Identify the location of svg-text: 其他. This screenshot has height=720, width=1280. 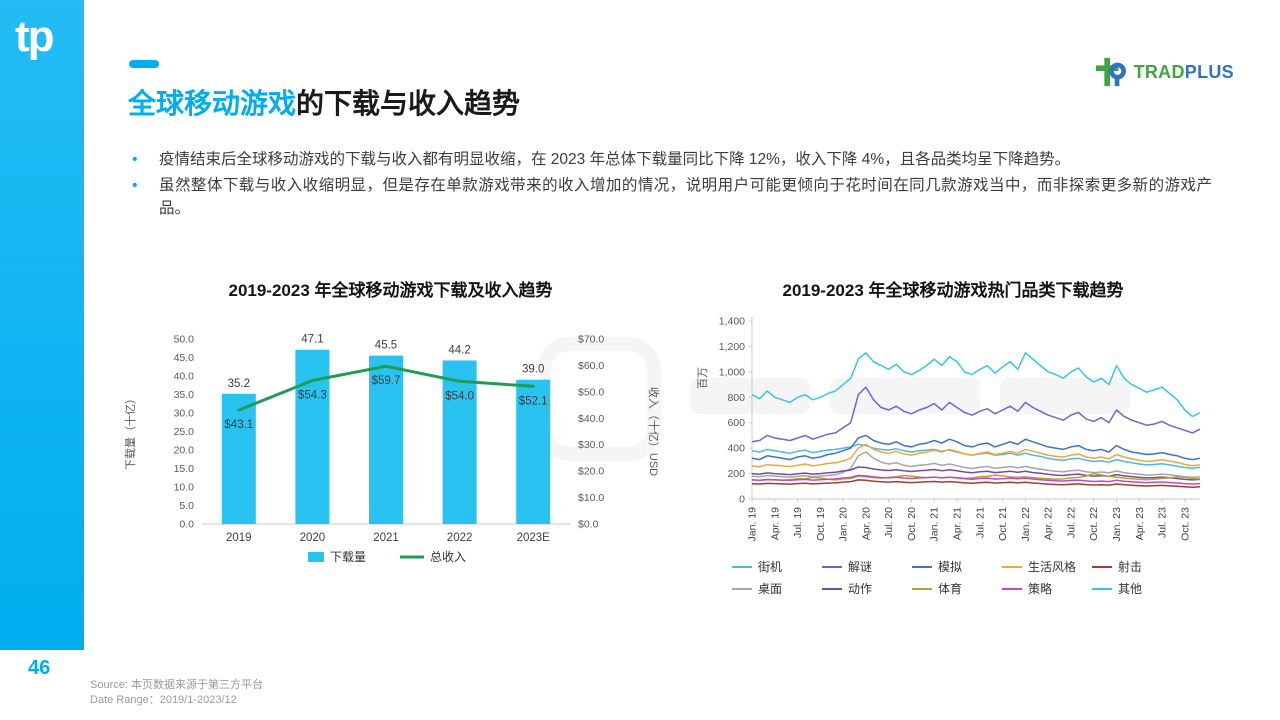
(1130, 589).